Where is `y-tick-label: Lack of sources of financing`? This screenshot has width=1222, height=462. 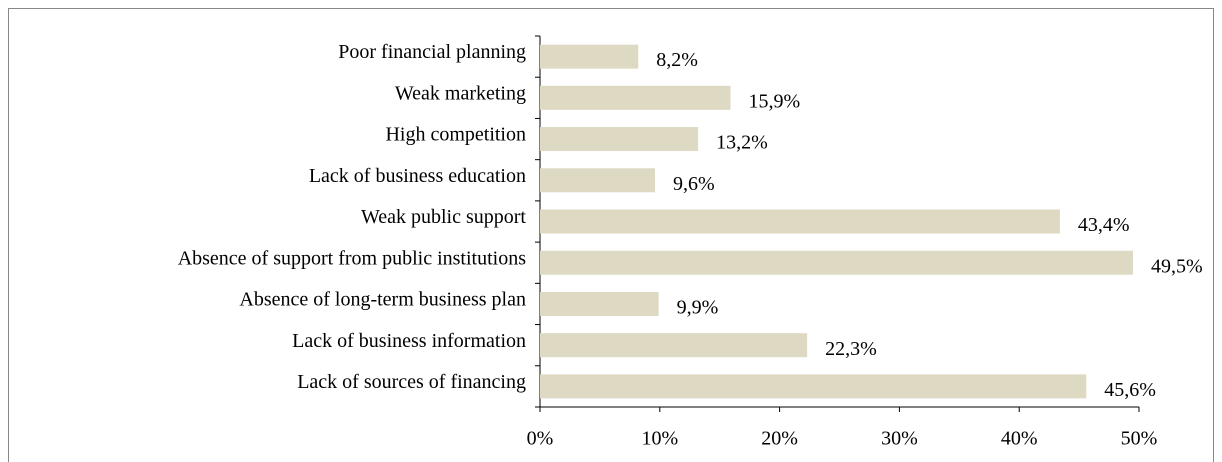 y-tick-label: Lack of sources of financing is located at coordinates (411, 382).